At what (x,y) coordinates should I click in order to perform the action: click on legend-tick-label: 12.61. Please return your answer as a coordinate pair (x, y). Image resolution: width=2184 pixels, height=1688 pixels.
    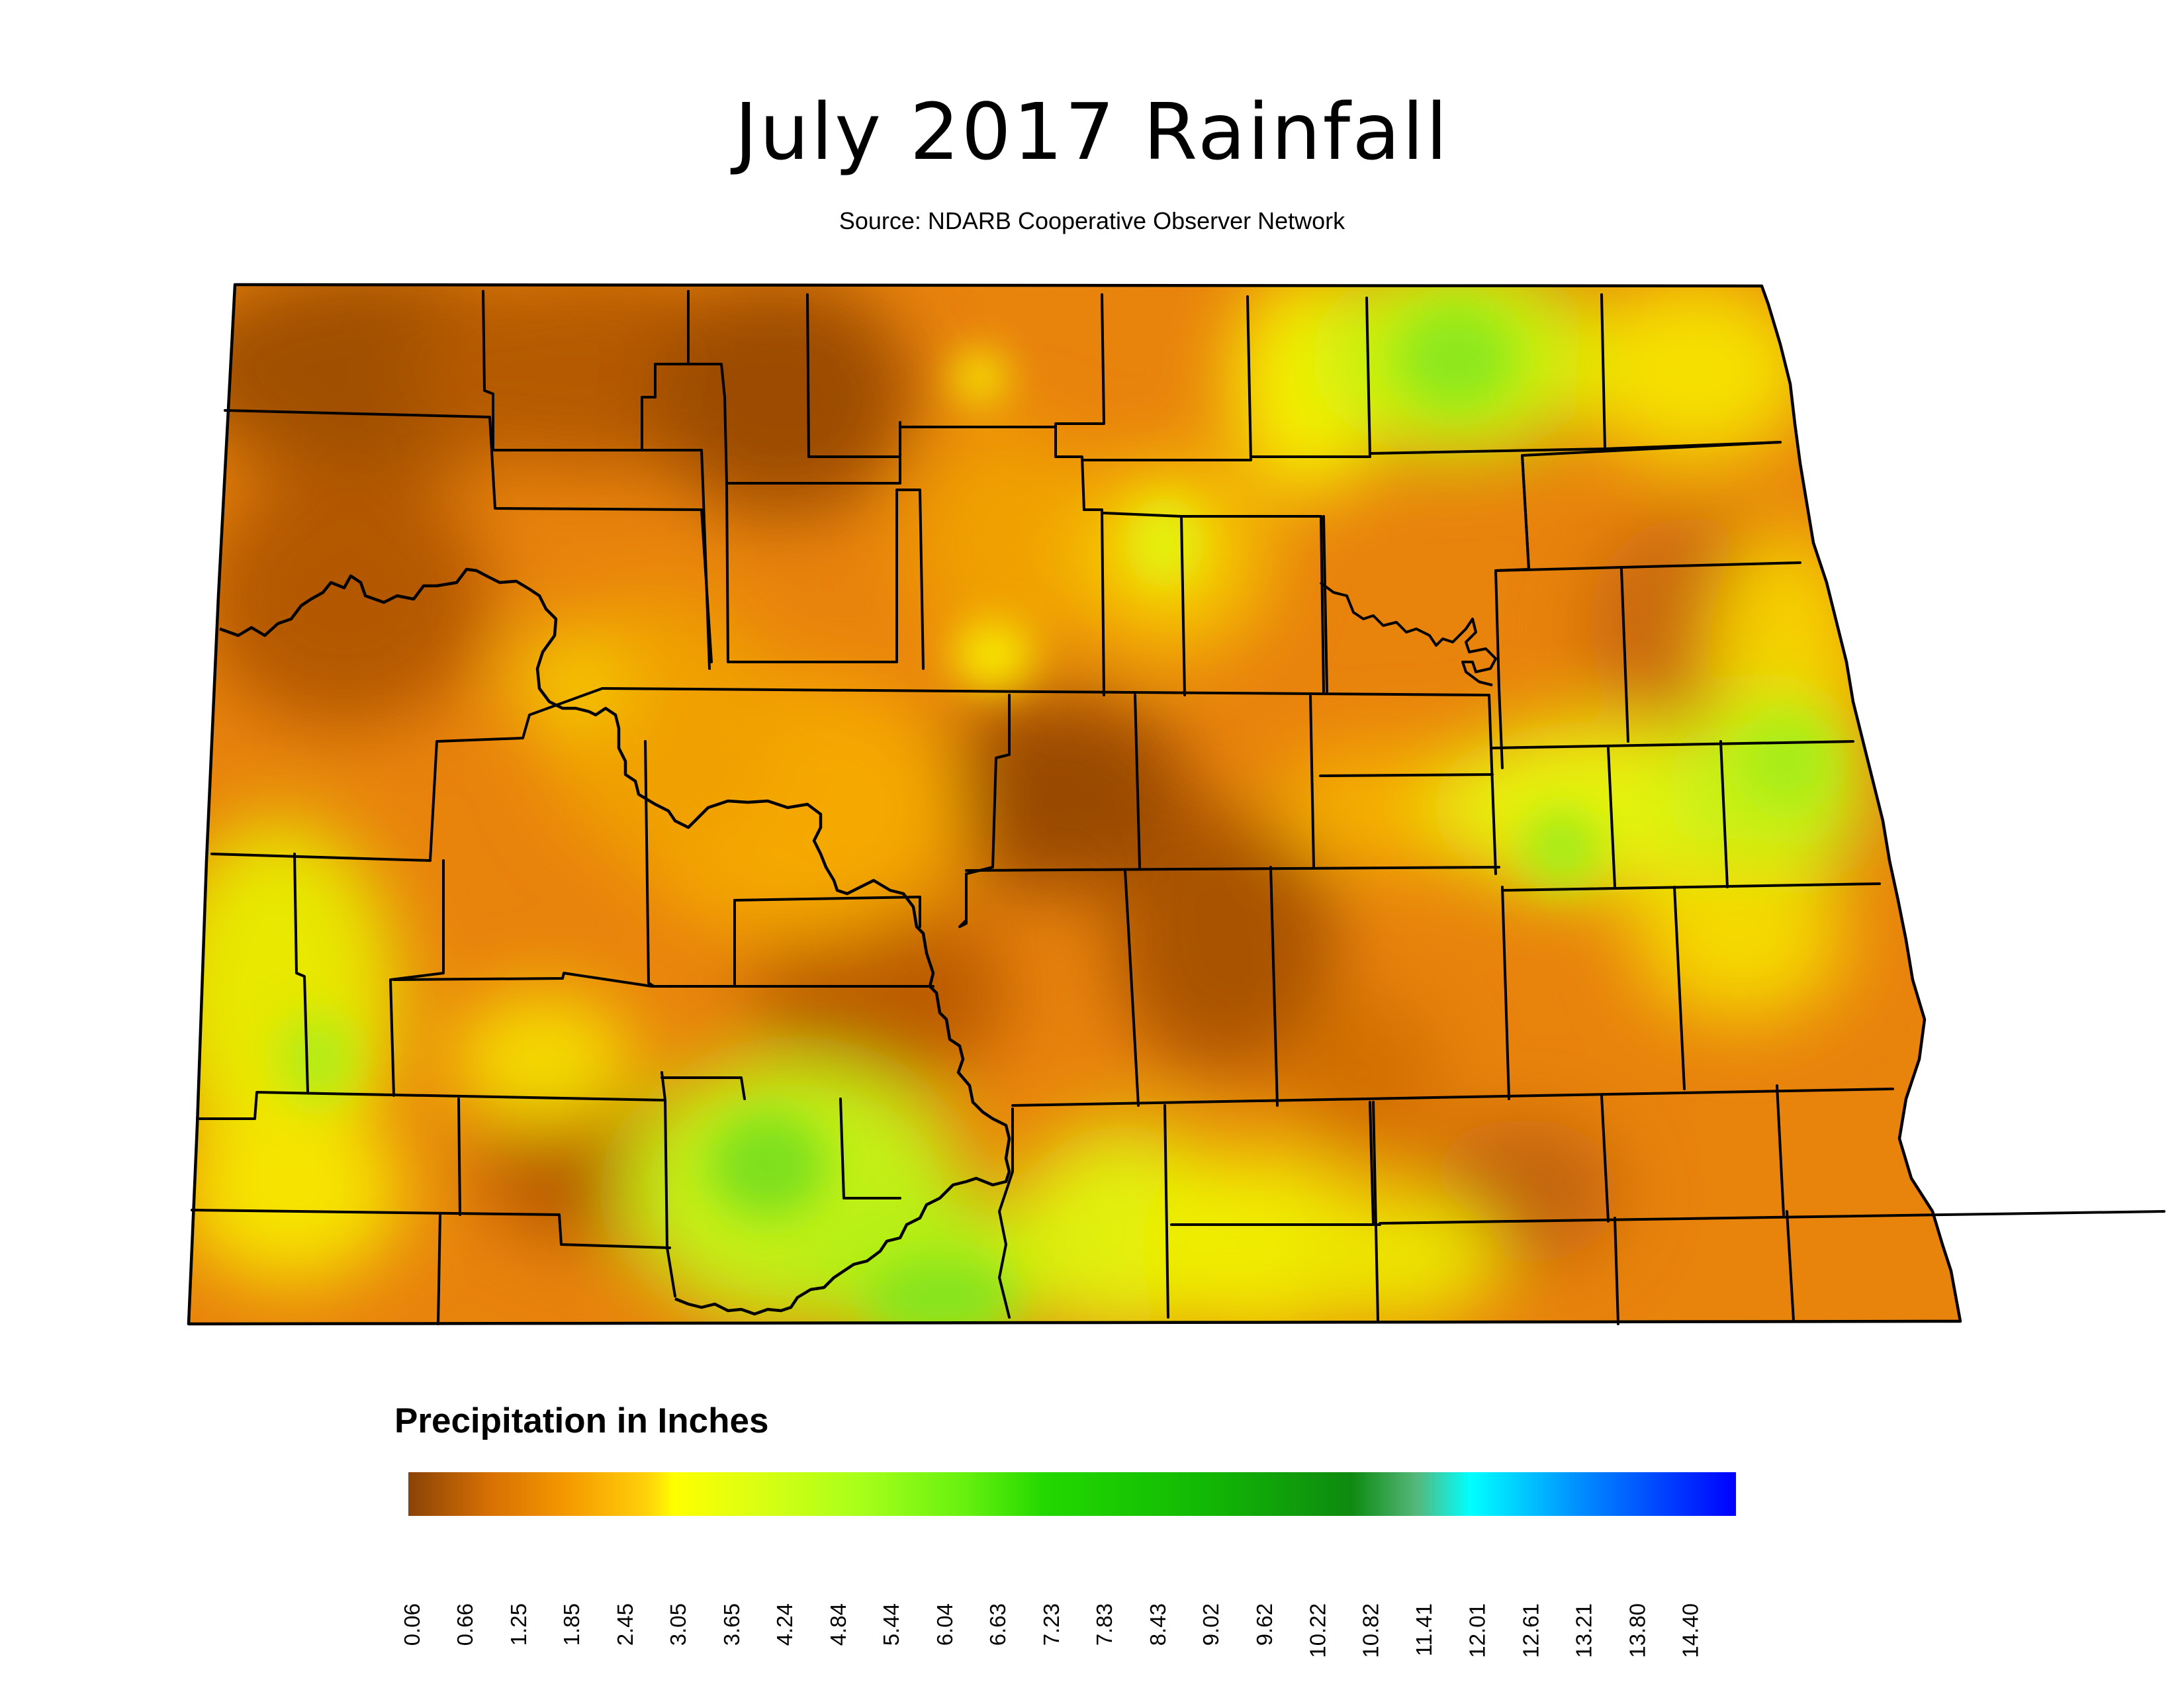
    Looking at the image, I should click on (1531, 1594).